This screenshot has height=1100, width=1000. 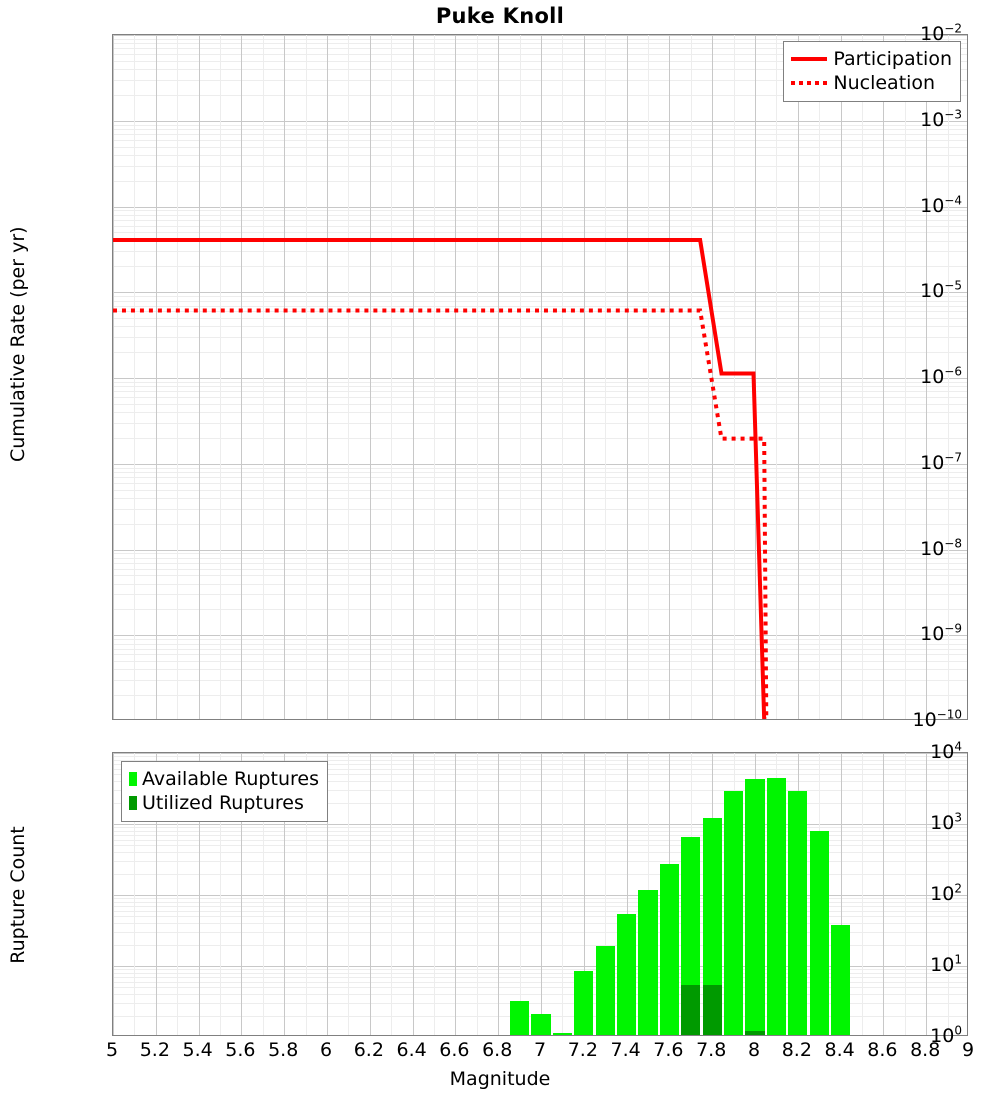 I want to click on x-tick-label: 5.6, so click(x=240, y=1050).